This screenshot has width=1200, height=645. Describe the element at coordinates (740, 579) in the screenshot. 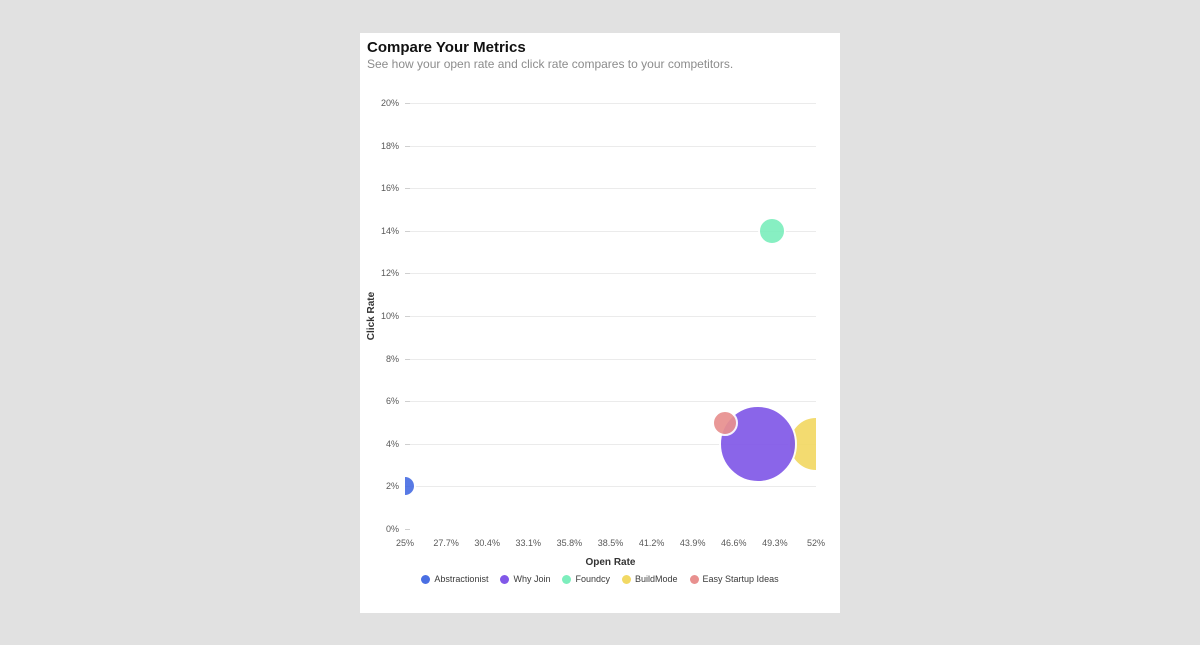

I see `legend-item-label: Easy Startup Ideas` at that location.